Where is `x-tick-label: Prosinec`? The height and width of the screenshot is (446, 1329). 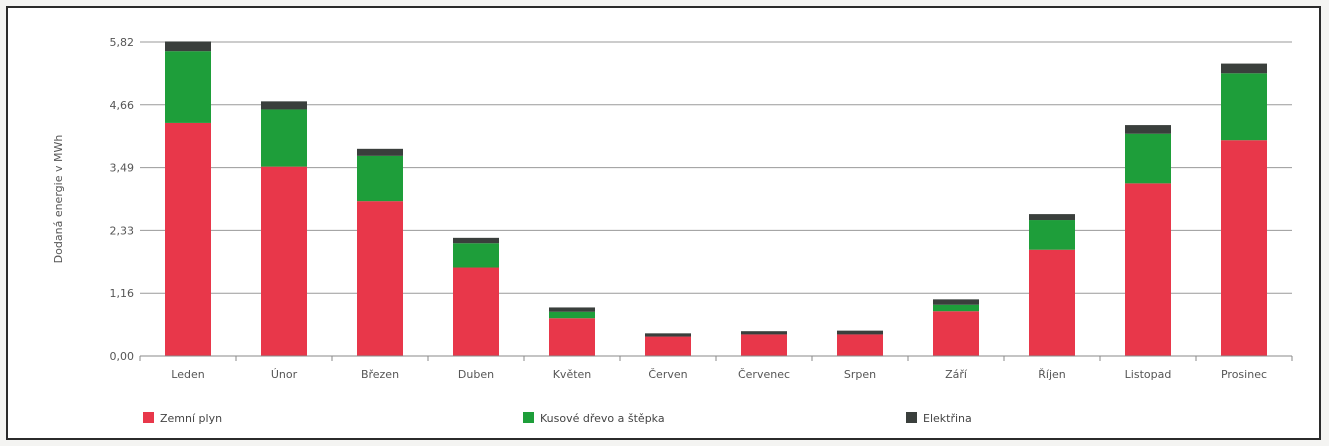
x-tick-label: Prosinec is located at coordinates (1244, 374).